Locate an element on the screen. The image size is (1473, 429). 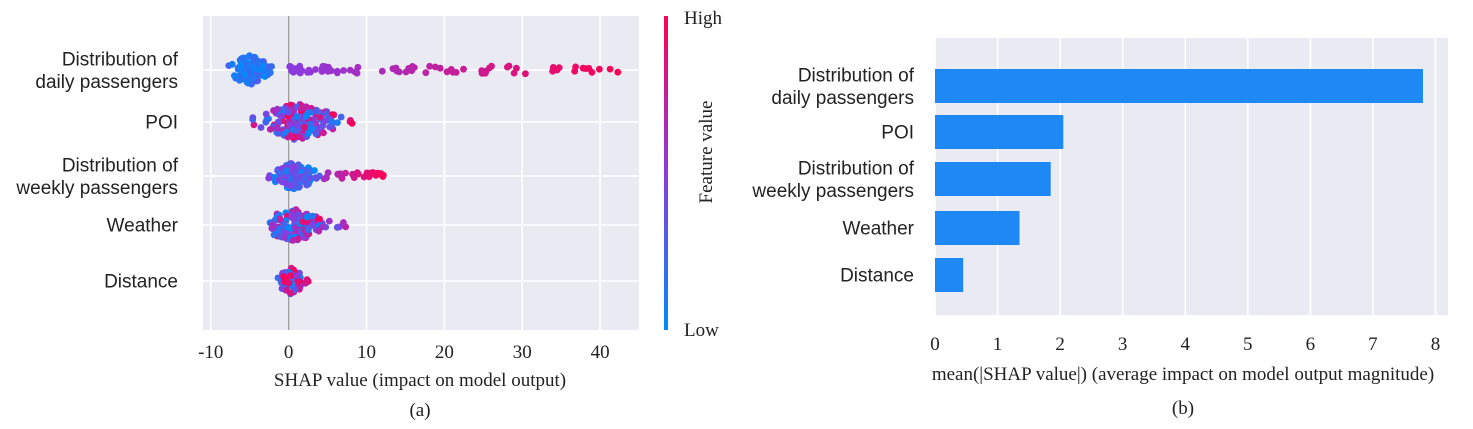
panel-b-x-tick-label: 7 is located at coordinates (1373, 344).